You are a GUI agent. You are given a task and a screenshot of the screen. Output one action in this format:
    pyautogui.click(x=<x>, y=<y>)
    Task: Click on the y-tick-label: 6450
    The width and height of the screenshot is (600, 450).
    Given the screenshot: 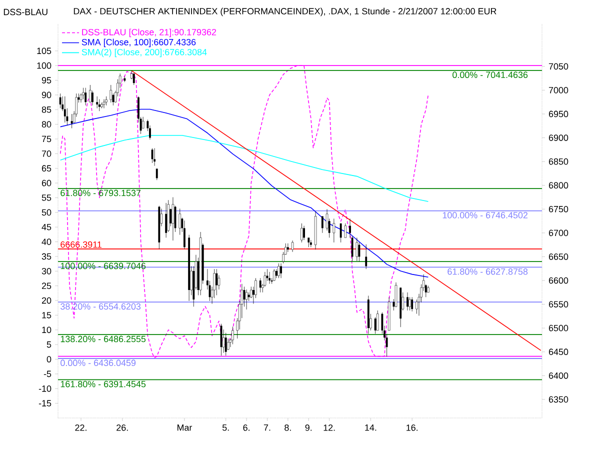 What is the action you would take?
    pyautogui.click(x=558, y=352)
    